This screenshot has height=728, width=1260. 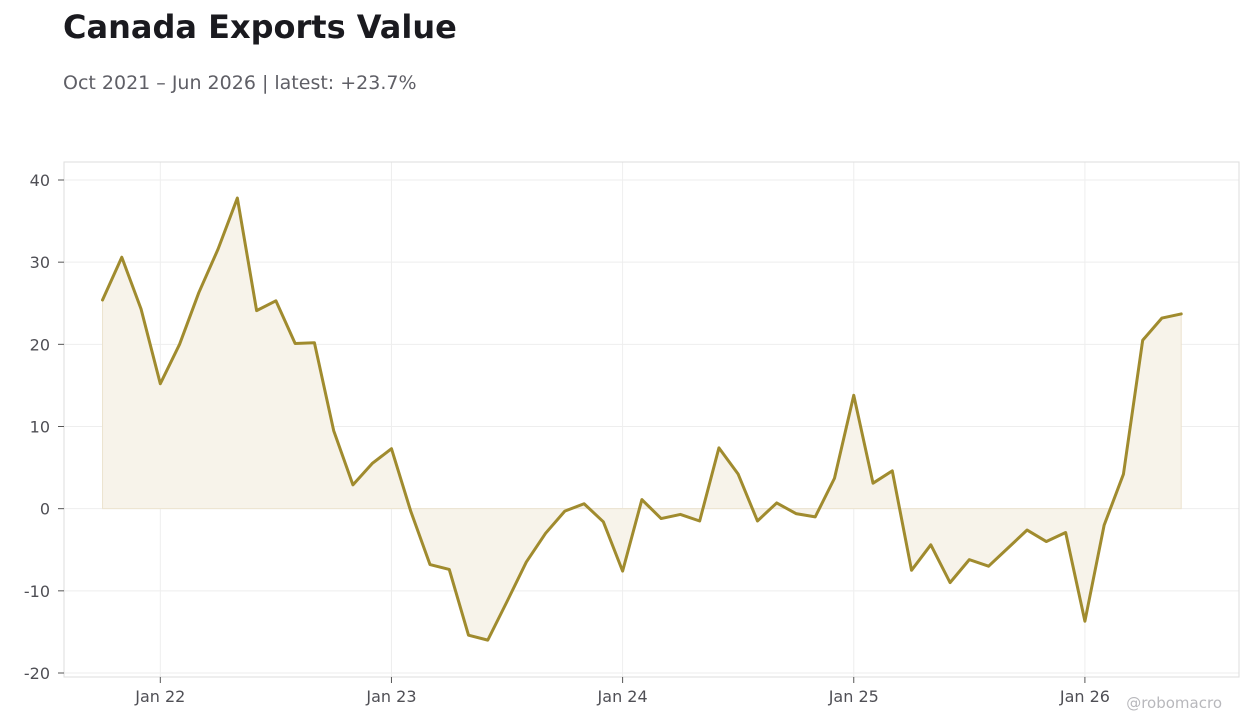 What do you see at coordinates (159, 696) in the screenshot?
I see `x-tick-label: Jan 22` at bounding box center [159, 696].